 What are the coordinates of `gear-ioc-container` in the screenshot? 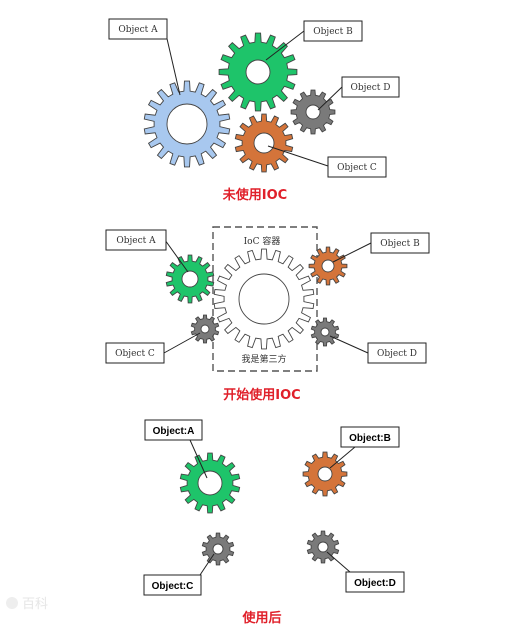 It's located at (264, 299).